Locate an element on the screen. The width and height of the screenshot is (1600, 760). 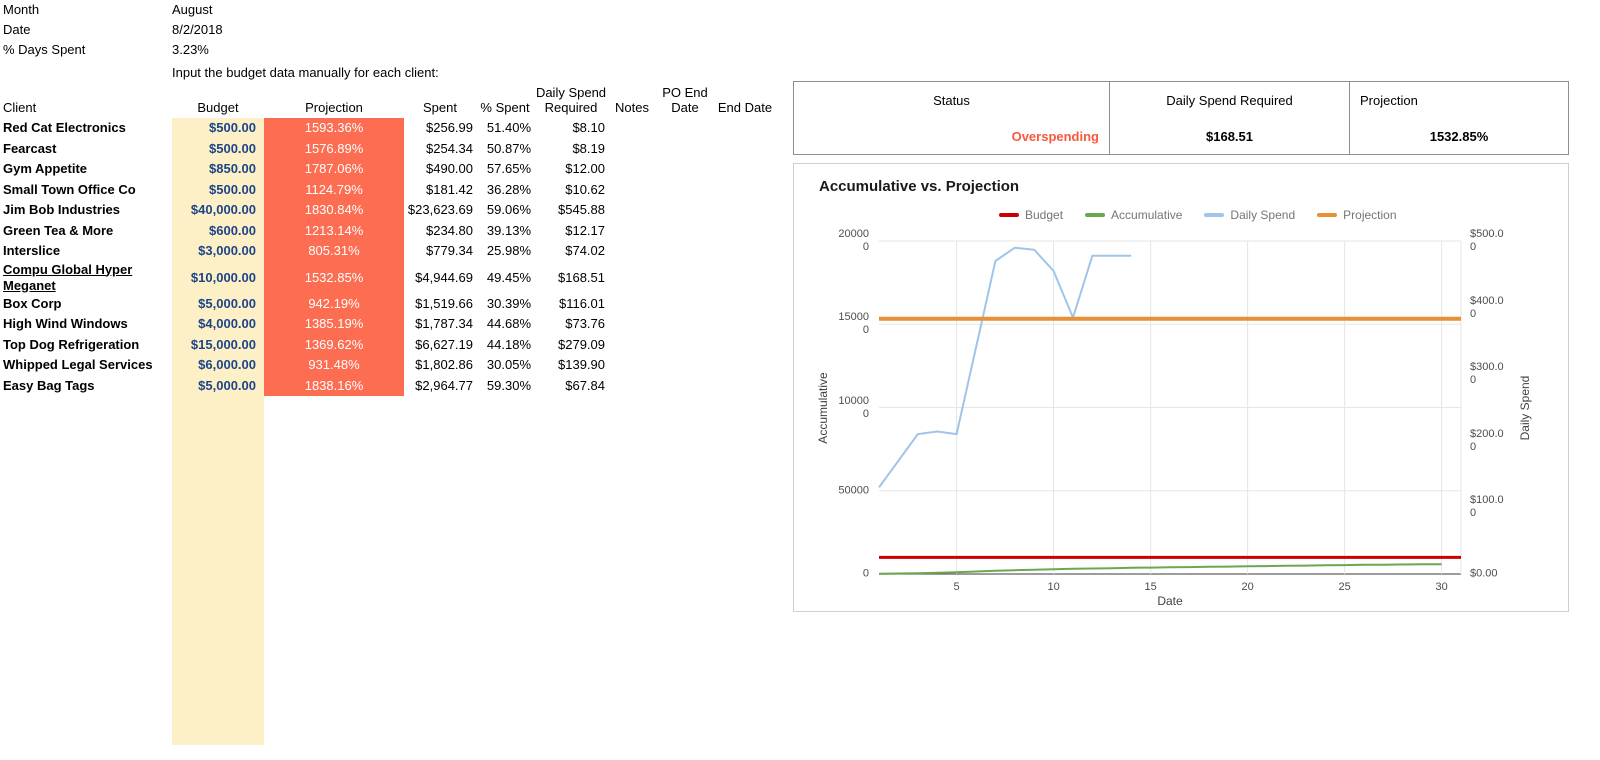
cell-client: Top Dog Refrigeration is located at coordinates (71, 344).